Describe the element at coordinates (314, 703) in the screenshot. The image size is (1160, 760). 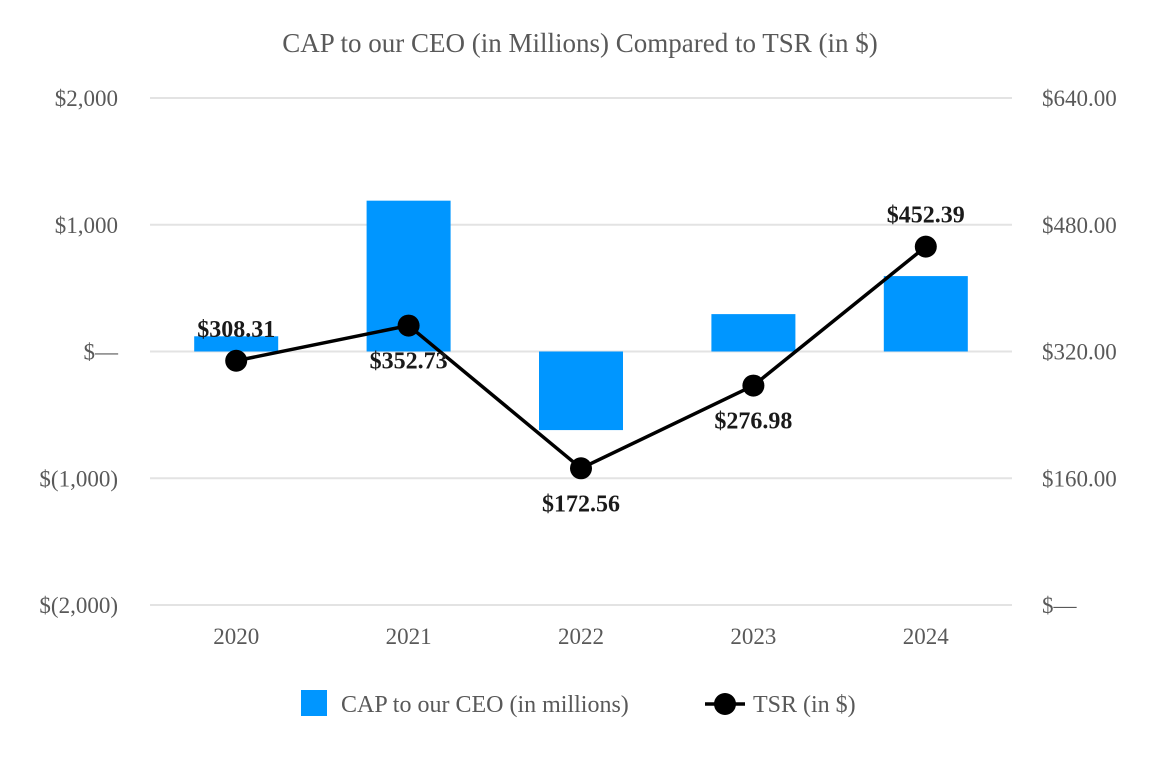
I see `legend-bar-swatch` at that location.